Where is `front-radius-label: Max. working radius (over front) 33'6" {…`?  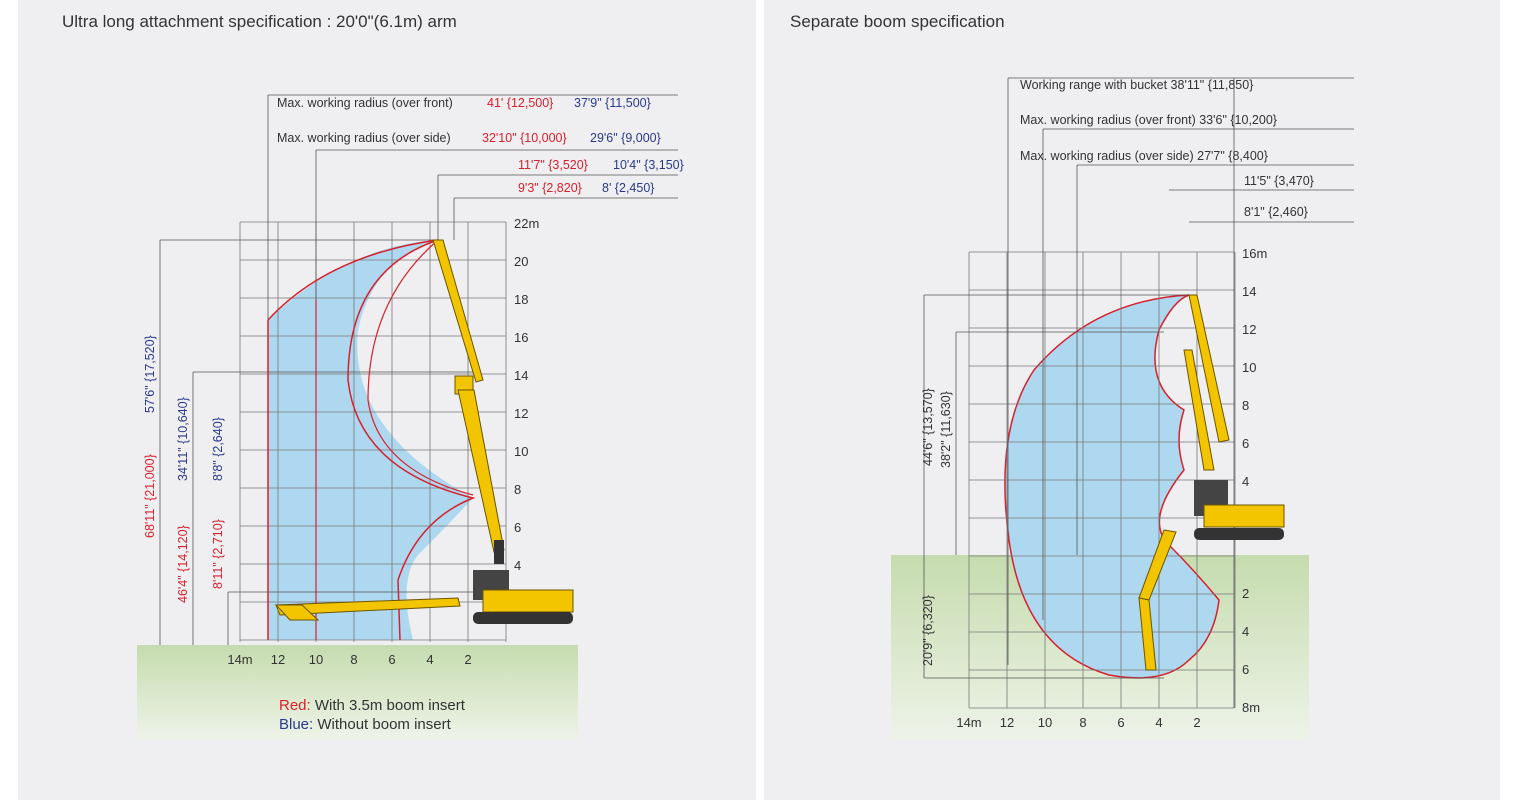
front-radius-label: Max. working radius (over front) 33'6" {… is located at coordinates (1148, 120).